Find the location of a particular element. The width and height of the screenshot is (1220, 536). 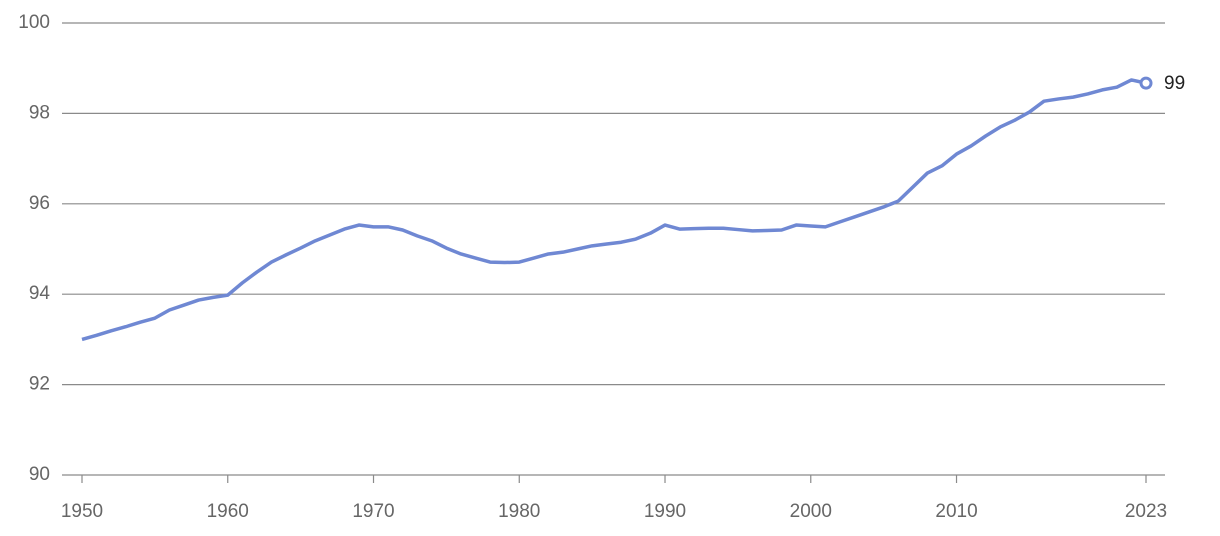

x-tick-label: 1960 is located at coordinates (228, 511).